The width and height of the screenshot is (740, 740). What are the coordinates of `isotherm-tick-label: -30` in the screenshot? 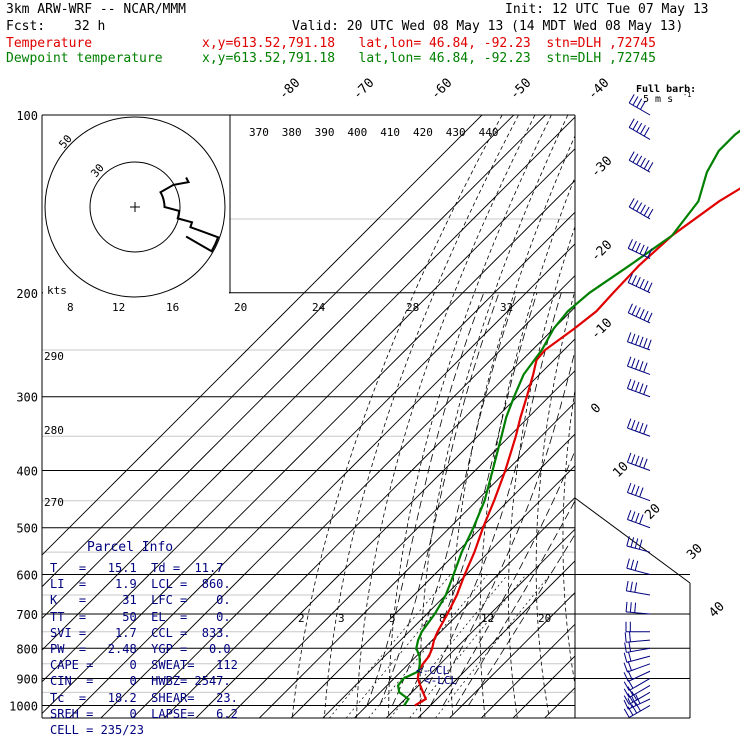 It's located at (601, 167).